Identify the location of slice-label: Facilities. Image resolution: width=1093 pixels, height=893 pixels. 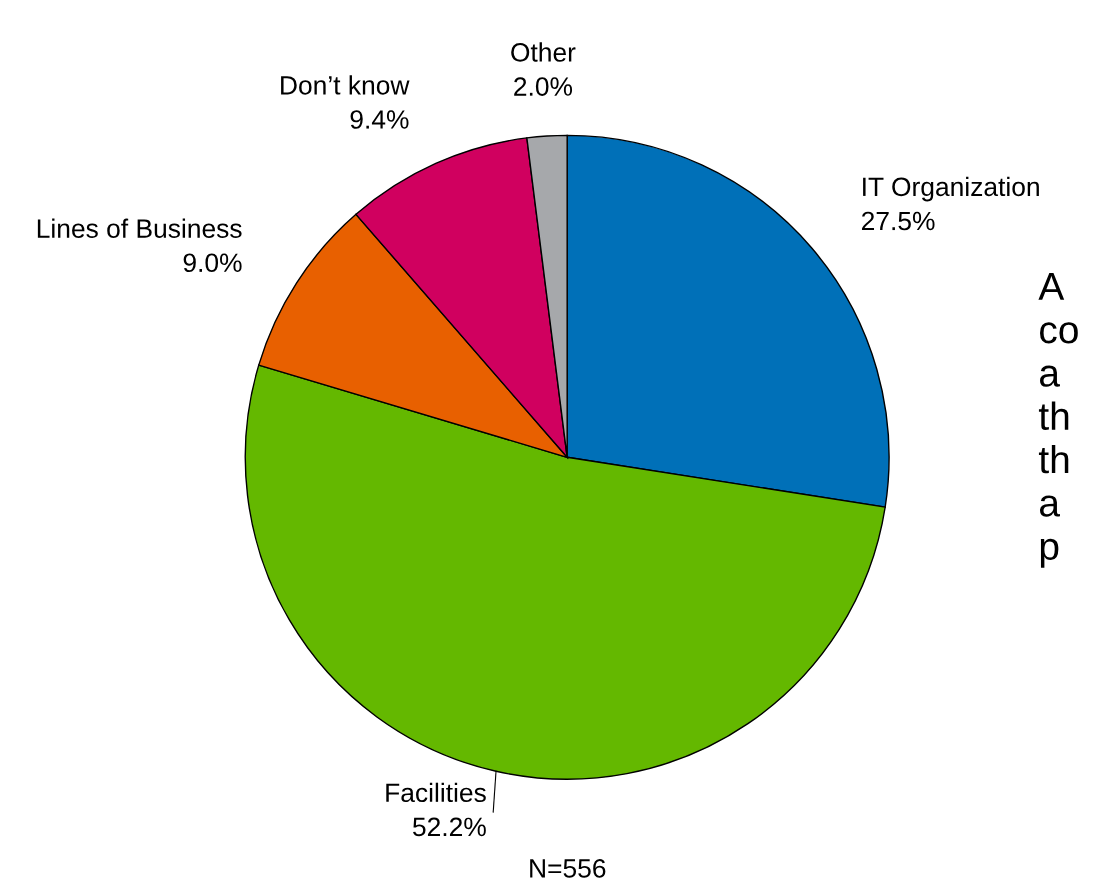
(436, 792).